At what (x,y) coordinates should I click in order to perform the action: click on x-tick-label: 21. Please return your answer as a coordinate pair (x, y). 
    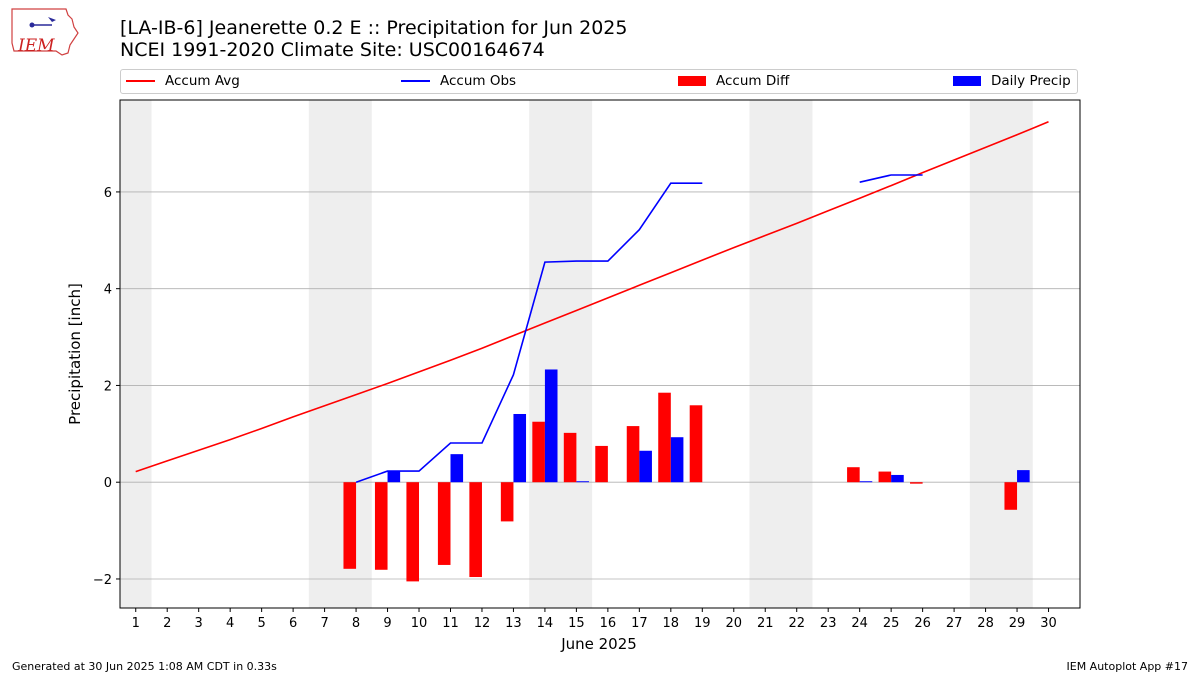
    Looking at the image, I should click on (765, 623).